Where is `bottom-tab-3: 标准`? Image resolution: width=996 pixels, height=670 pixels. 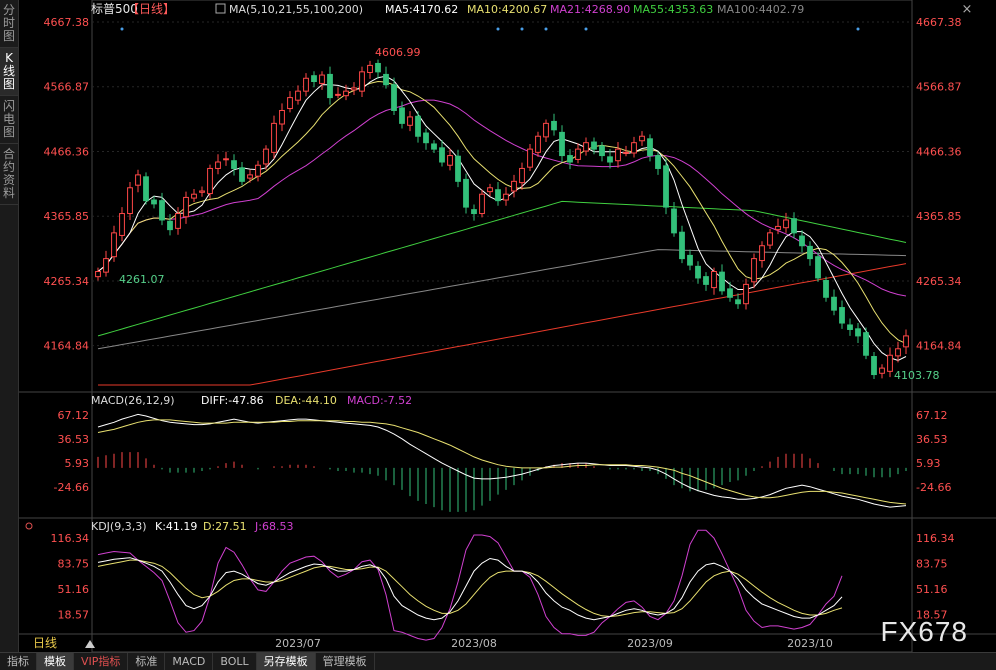 bottom-tab-3: 标准 is located at coordinates (147, 661).